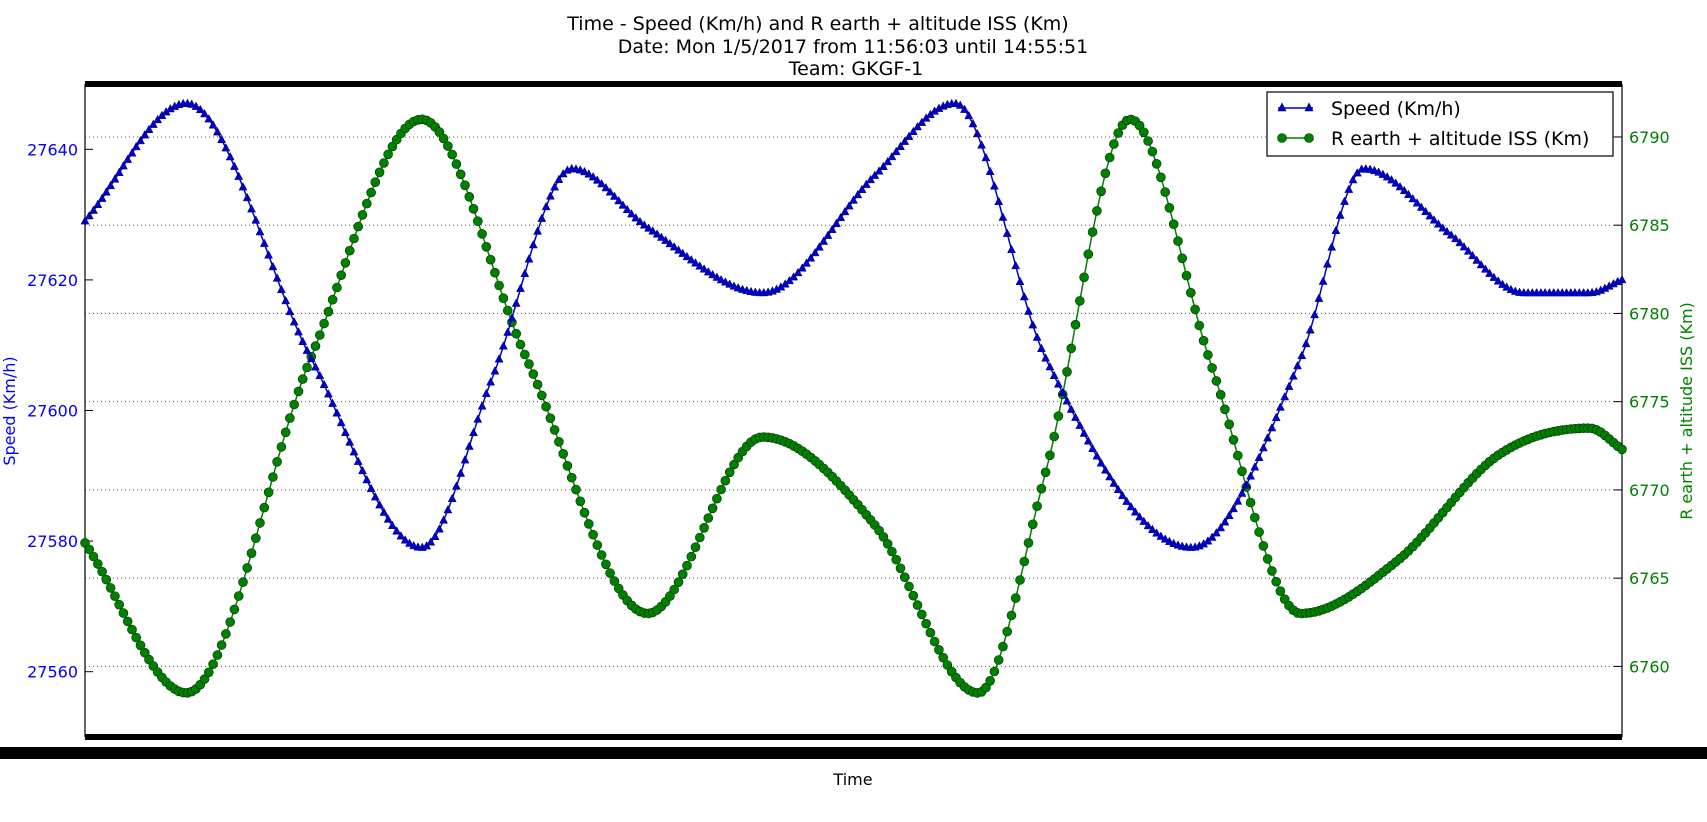 The height and width of the screenshot is (822, 1707). I want to click on legend-altitude-swatch, so click(1295, 138).